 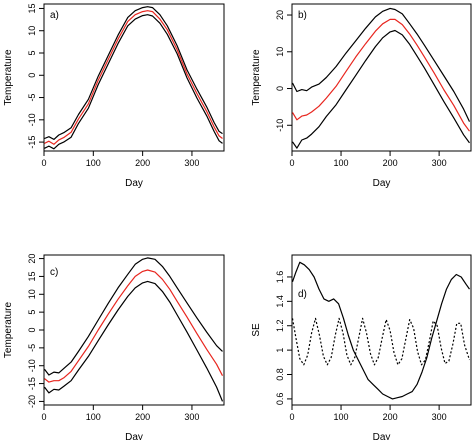 I want to click on y-axis-label: SE, so click(x=256, y=330).